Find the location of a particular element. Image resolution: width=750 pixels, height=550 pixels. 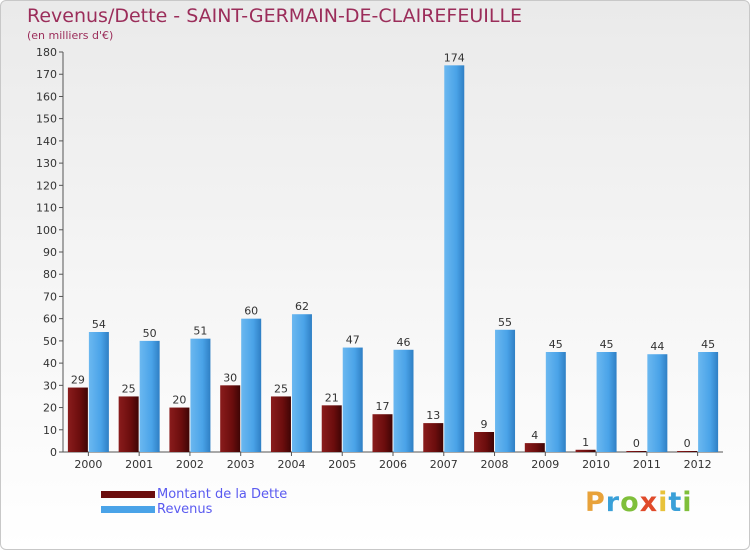

data-label-dette-2000: 29 is located at coordinates (78, 380).